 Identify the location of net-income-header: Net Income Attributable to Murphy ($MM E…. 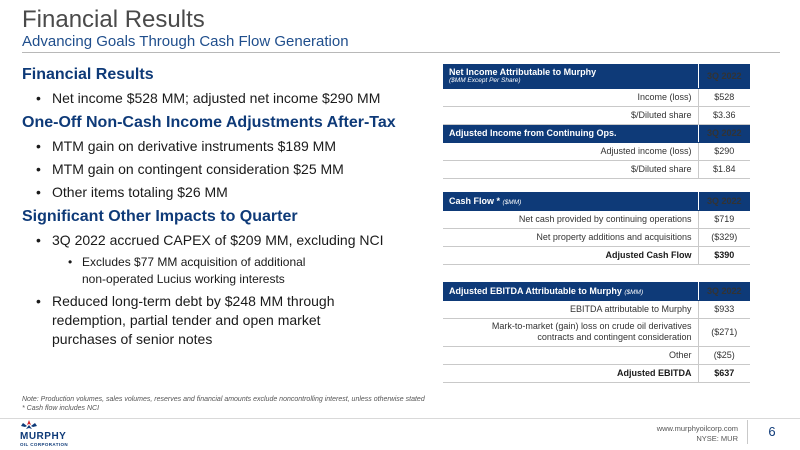
(570, 76).